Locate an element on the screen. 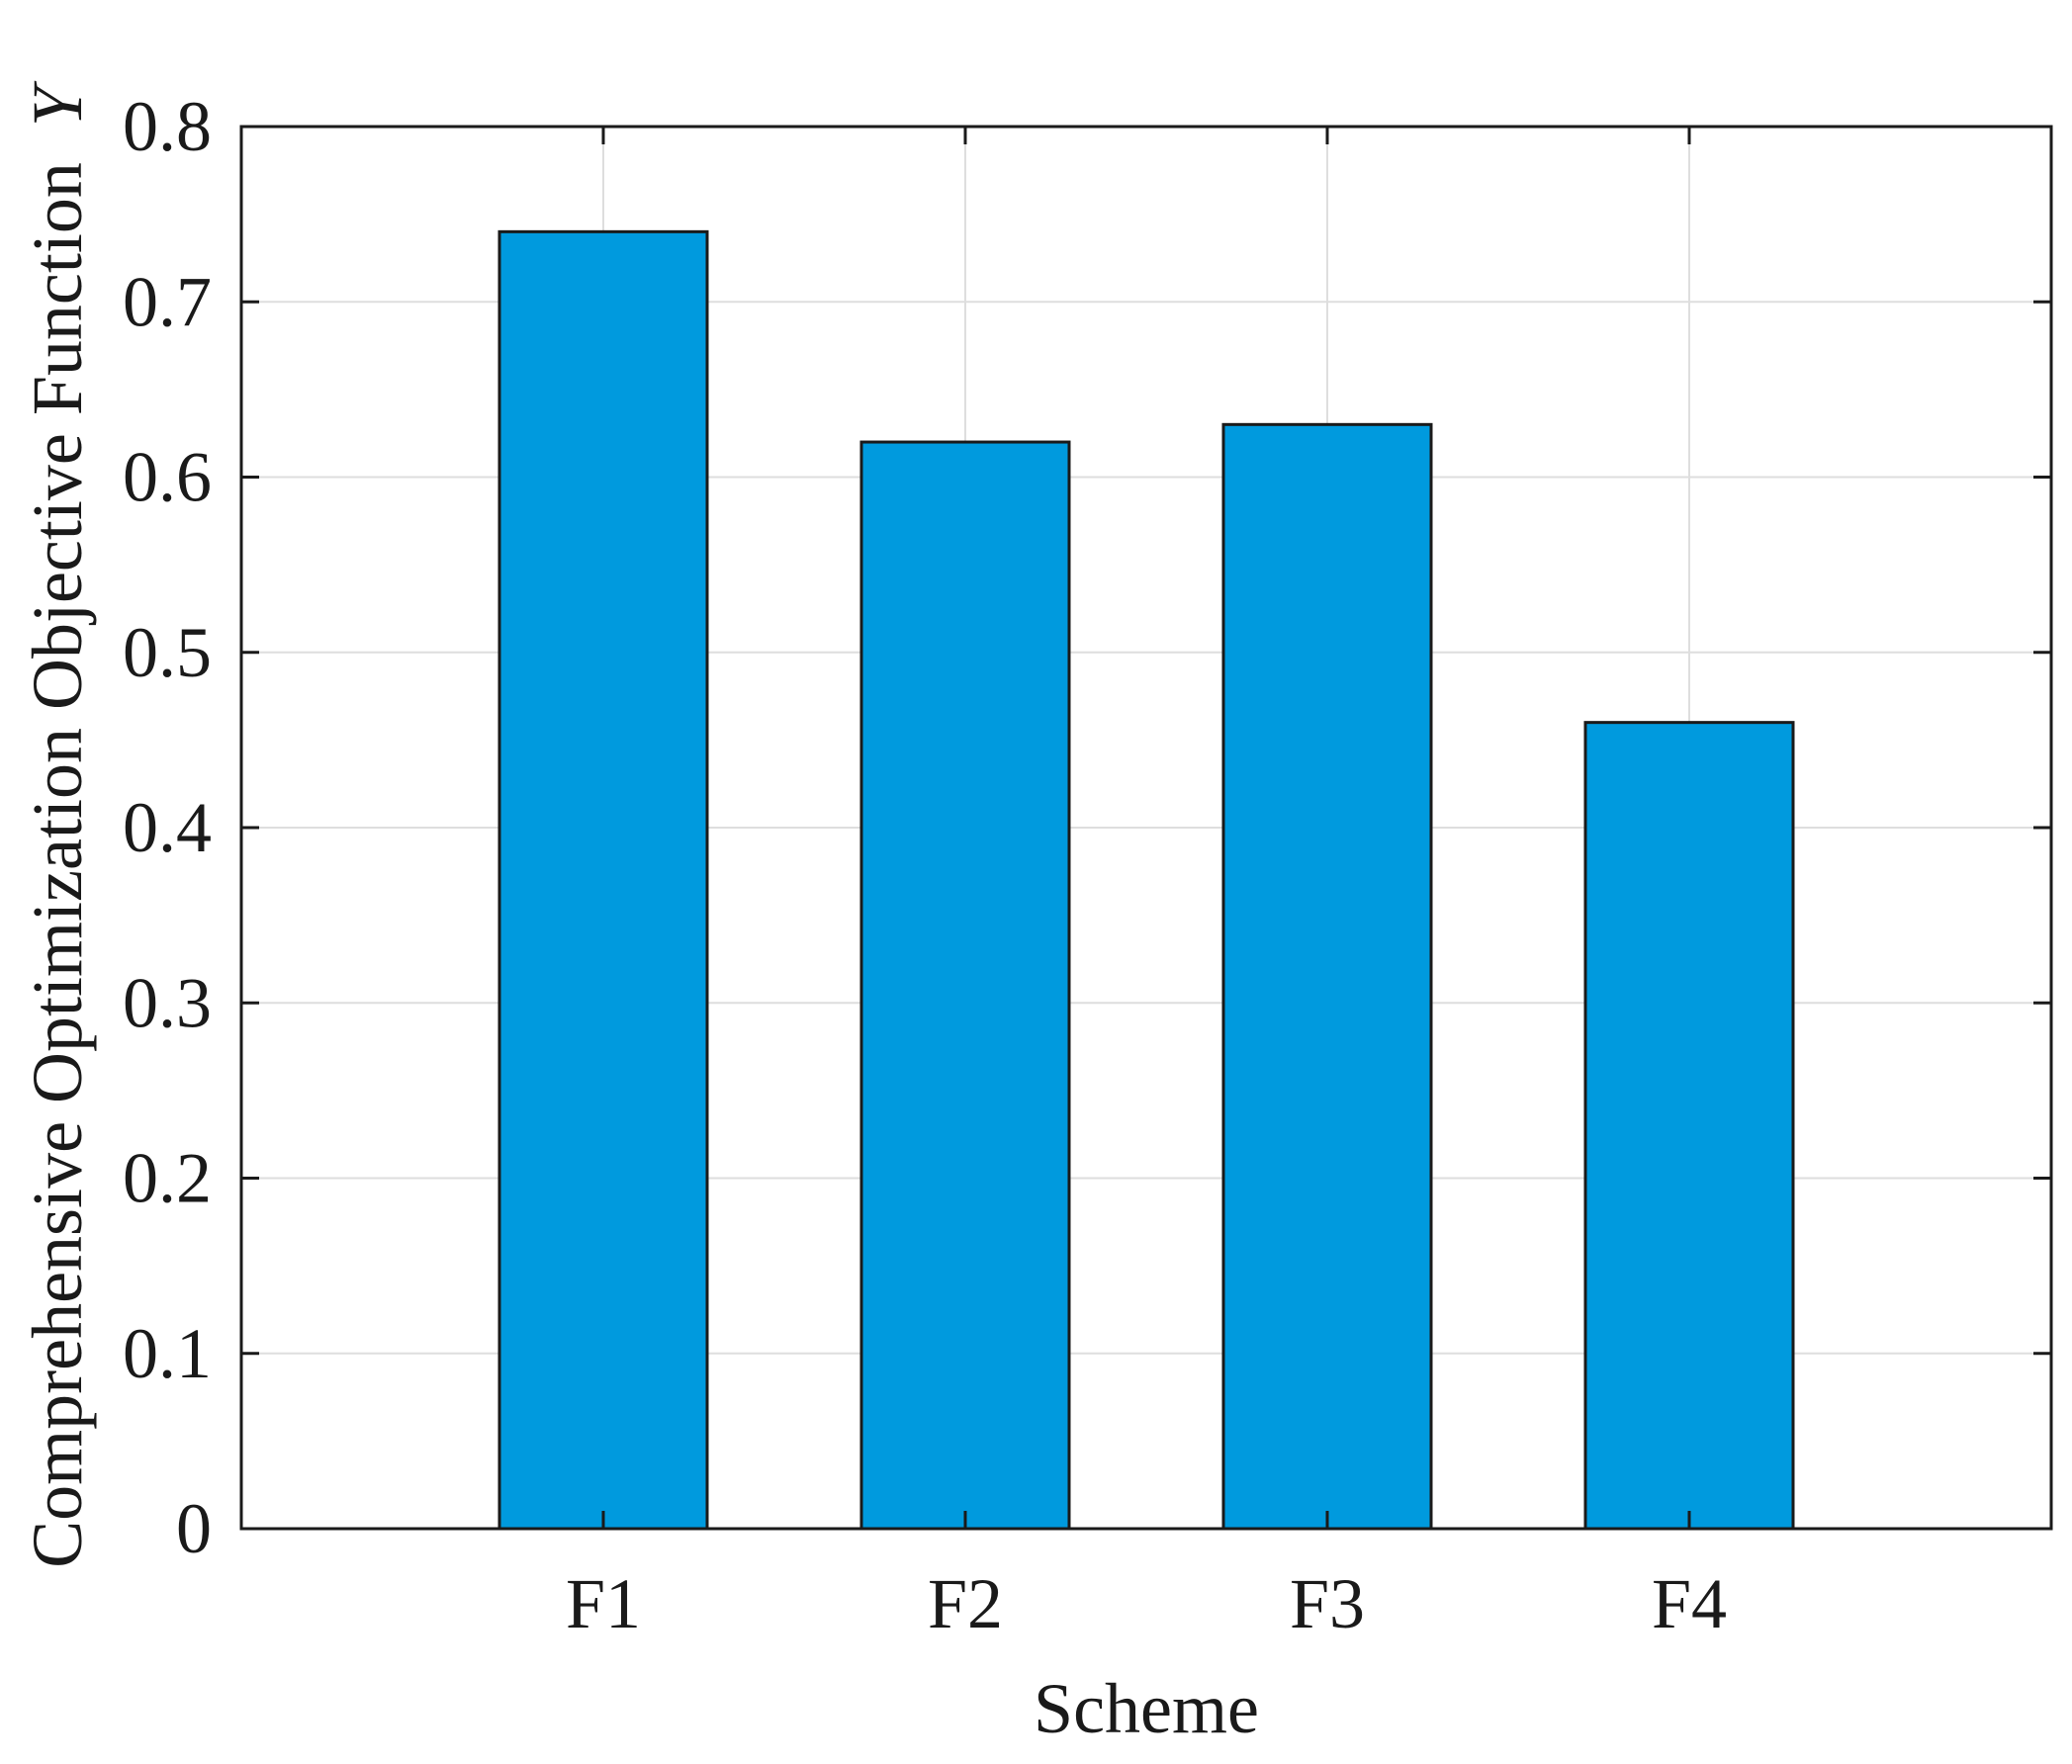  x-tick-label: F3 is located at coordinates (1327, 1603).